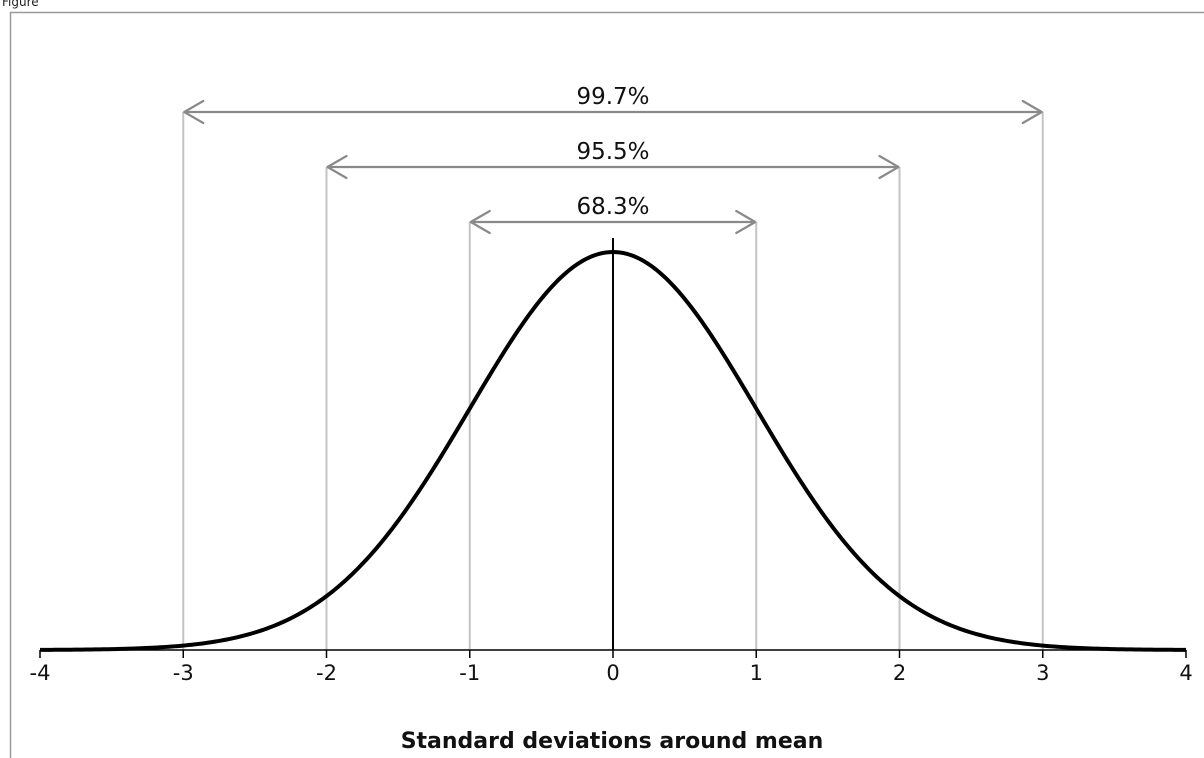 This screenshot has height=758, width=1204. I want to click on x-tick-label-0: 0, so click(612, 673).